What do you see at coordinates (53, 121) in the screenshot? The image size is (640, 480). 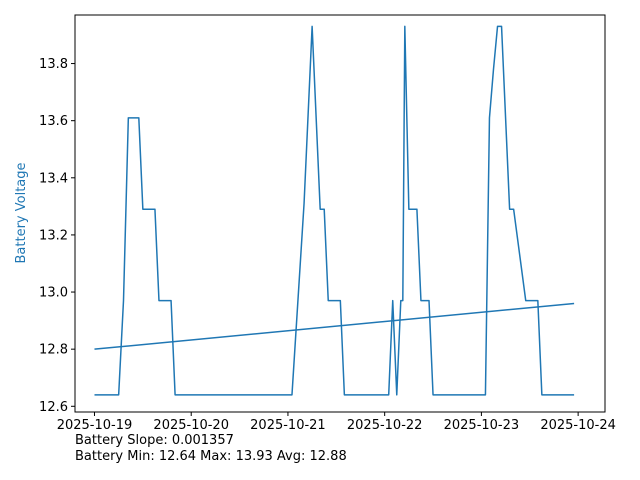 I see `y-tick-label: 13.6` at bounding box center [53, 121].